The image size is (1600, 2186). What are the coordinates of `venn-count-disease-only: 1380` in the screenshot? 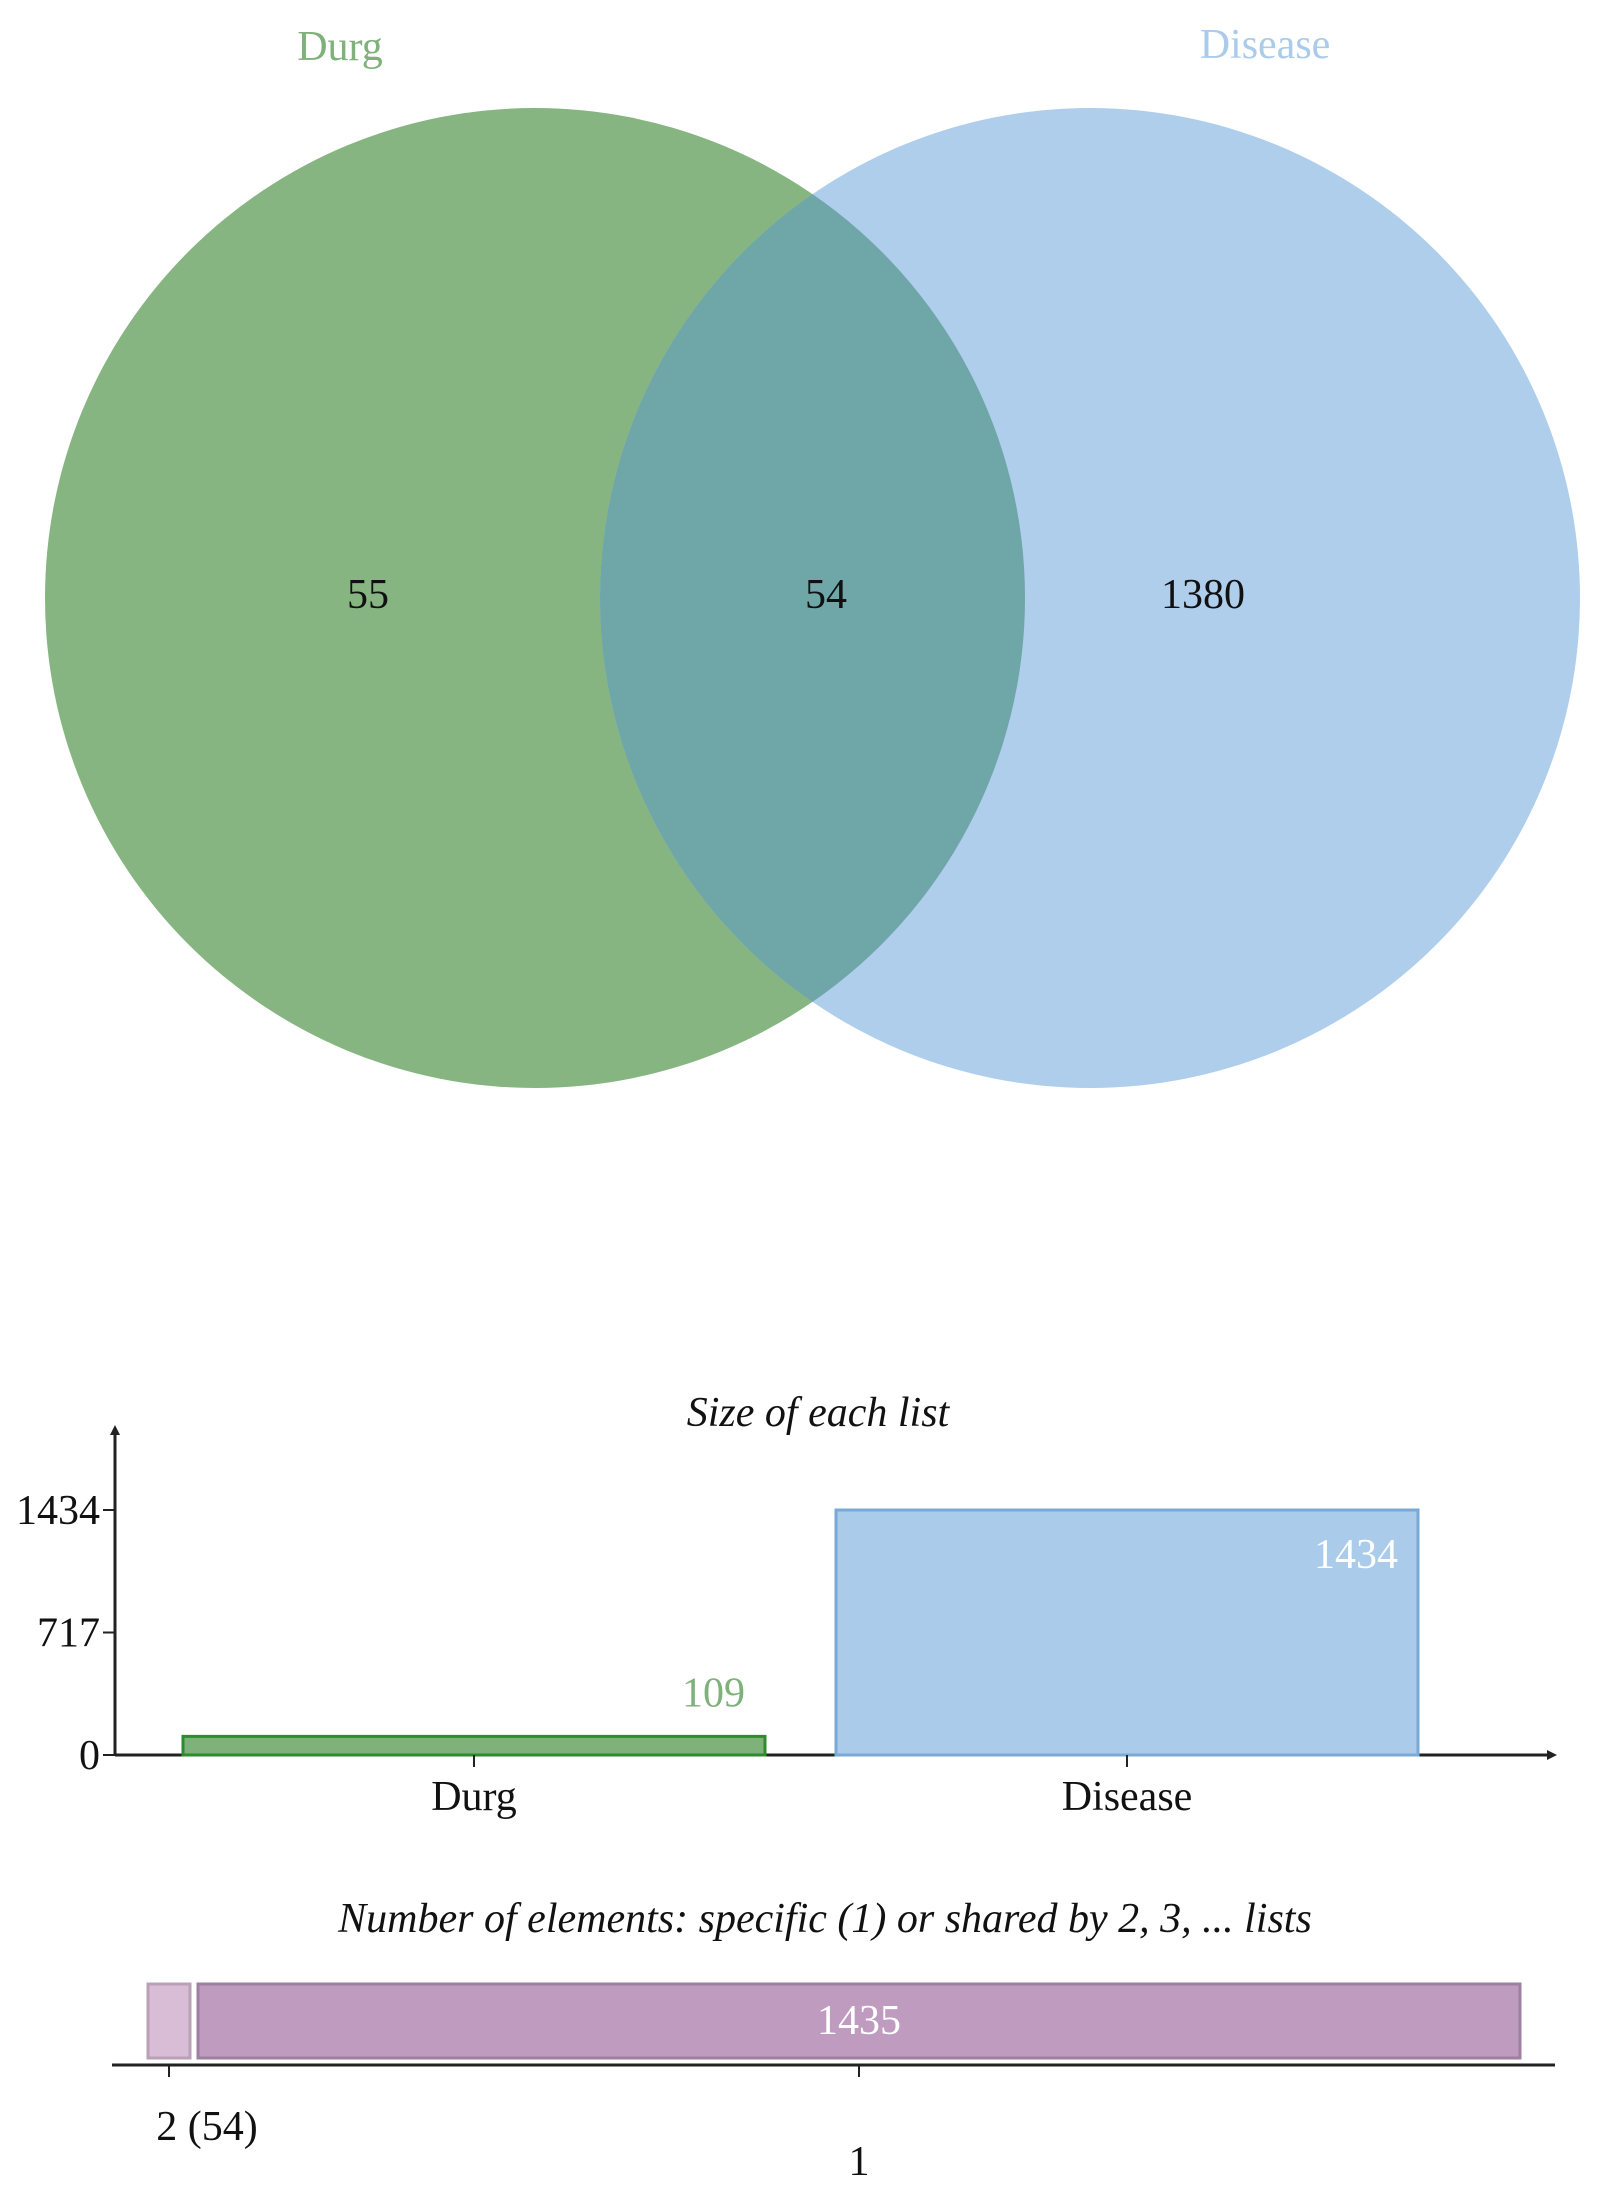 It's located at (1203, 595).